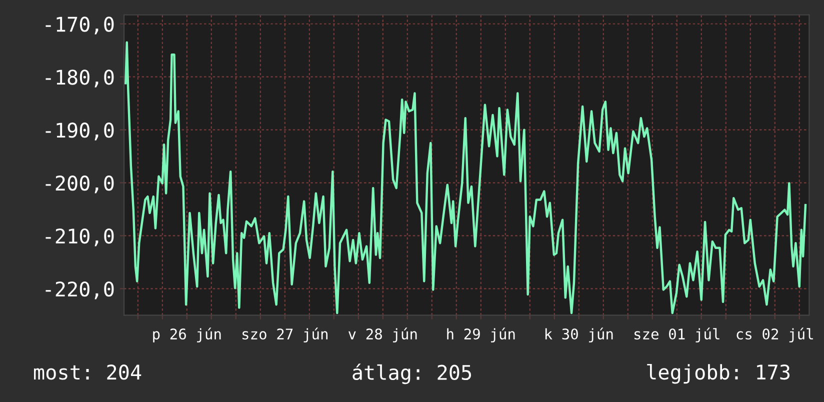 The width and height of the screenshot is (824, 402). What do you see at coordinates (80, 79) in the screenshot?
I see `y-tick-label: -180,0` at bounding box center [80, 79].